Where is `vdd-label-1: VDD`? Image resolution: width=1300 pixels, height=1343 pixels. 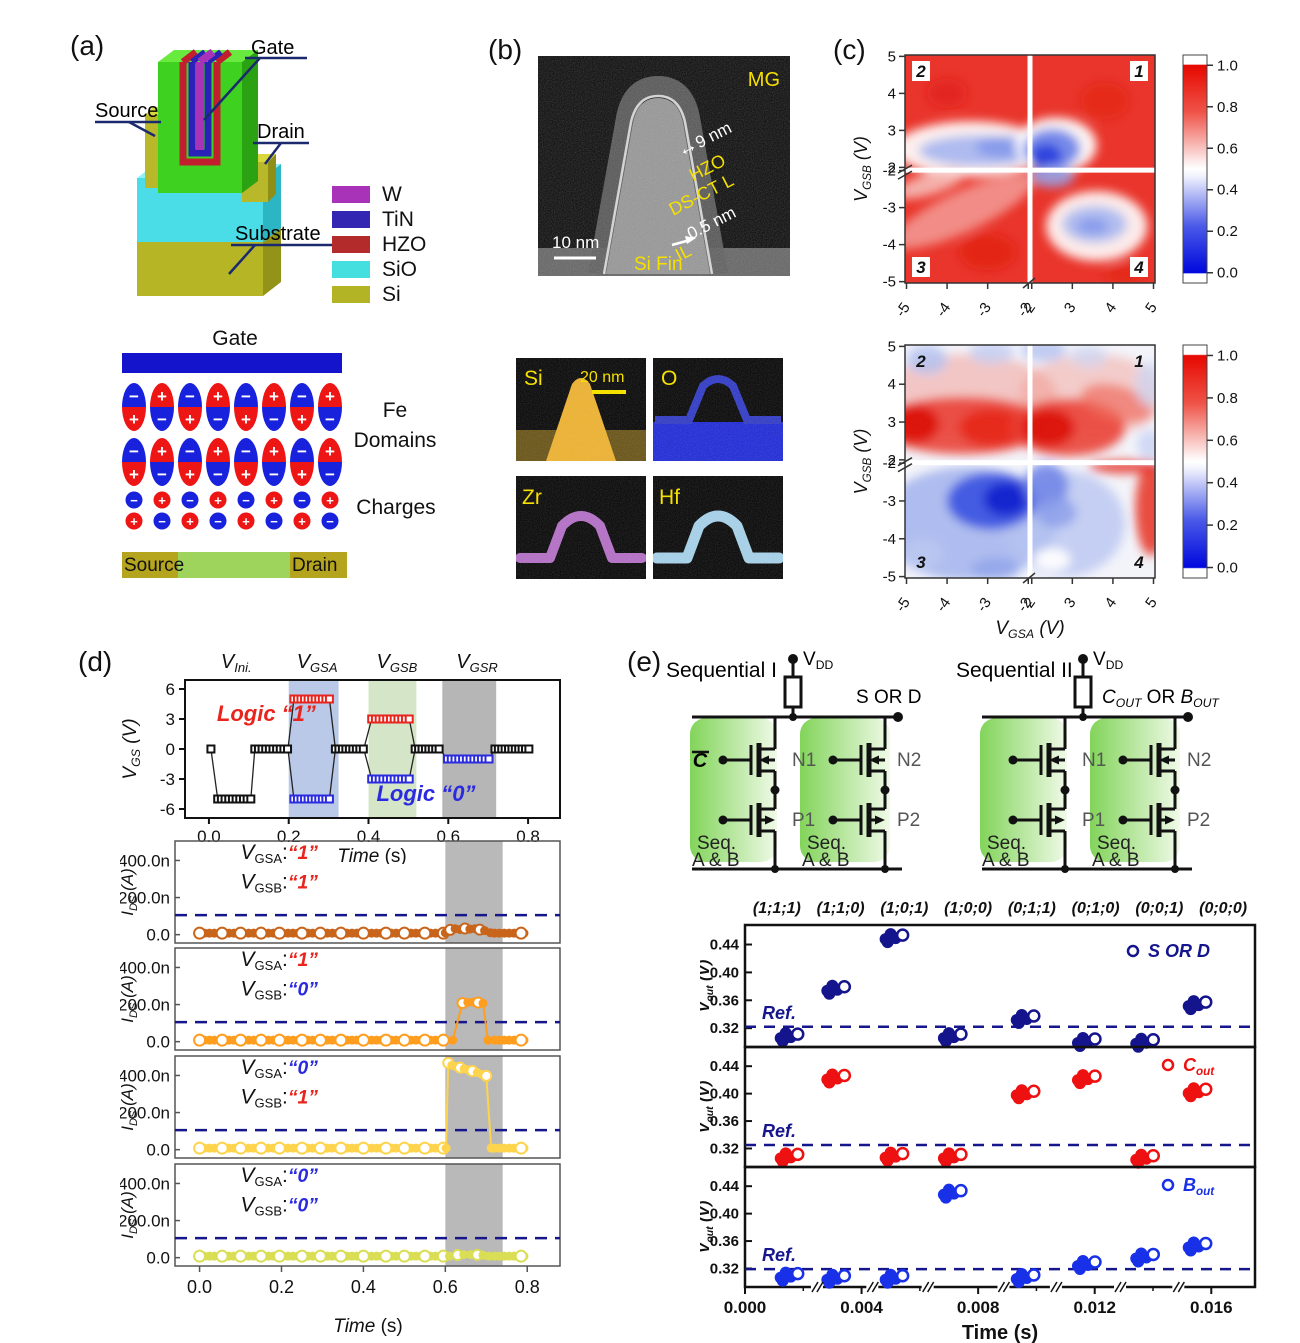 vdd-label-1: VDD is located at coordinates (818, 660).